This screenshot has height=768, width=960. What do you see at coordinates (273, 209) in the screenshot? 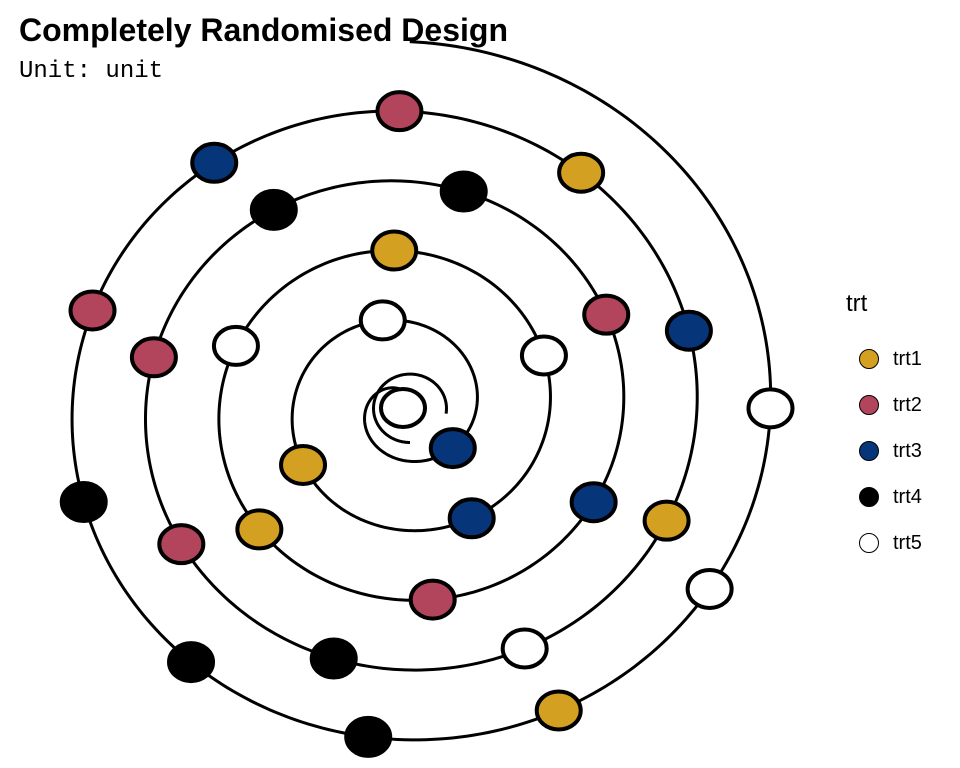
I see `unit-14-trt4` at bounding box center [273, 209].